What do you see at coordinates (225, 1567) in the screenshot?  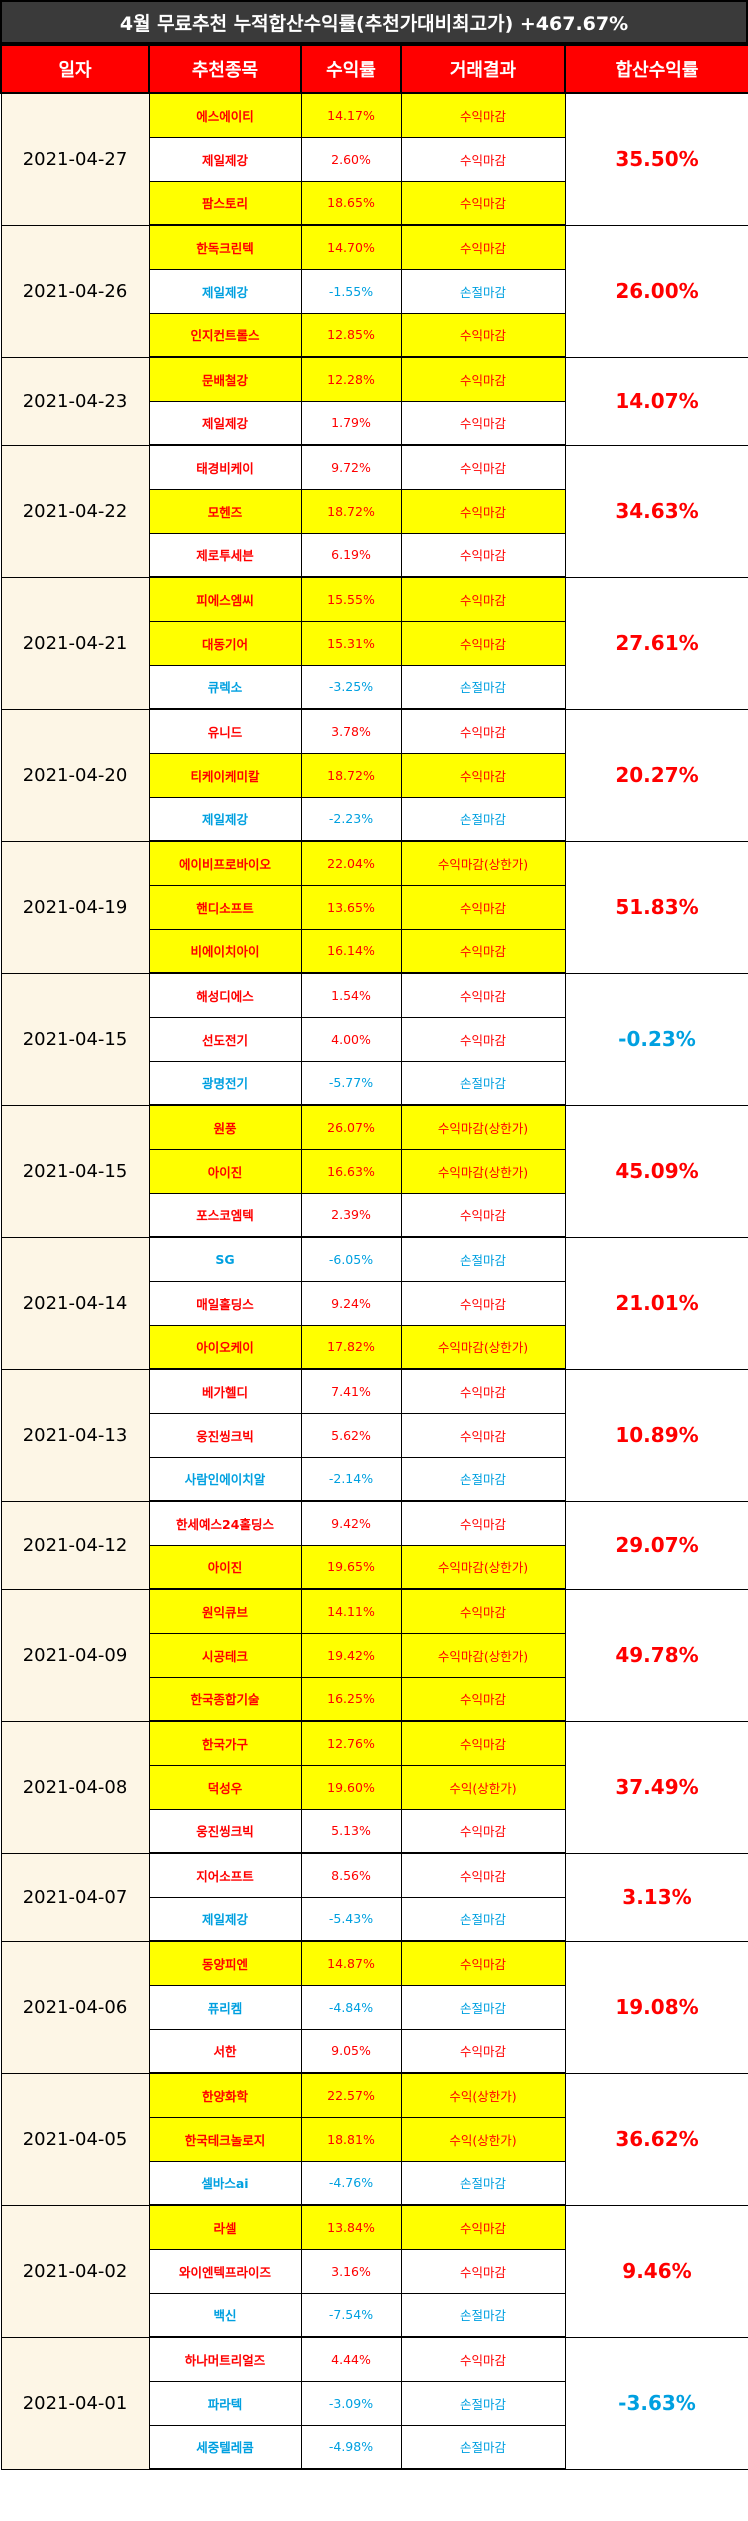 I see `stock-name-cell: 아이진` at bounding box center [225, 1567].